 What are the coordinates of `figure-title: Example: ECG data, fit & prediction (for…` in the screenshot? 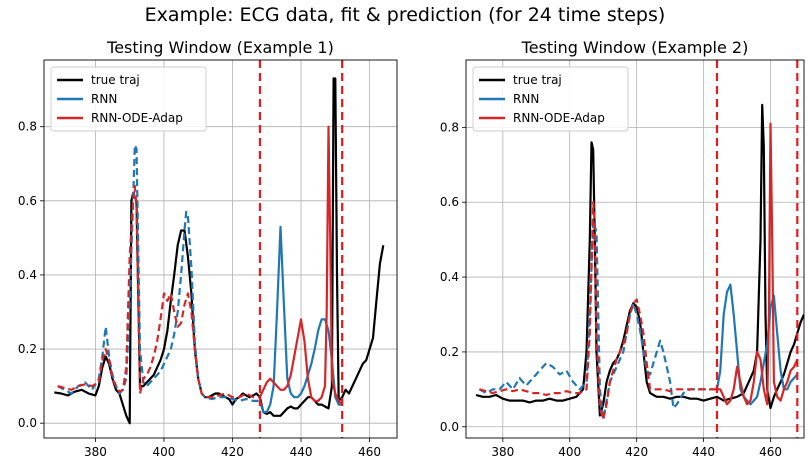 It's located at (405, 15).